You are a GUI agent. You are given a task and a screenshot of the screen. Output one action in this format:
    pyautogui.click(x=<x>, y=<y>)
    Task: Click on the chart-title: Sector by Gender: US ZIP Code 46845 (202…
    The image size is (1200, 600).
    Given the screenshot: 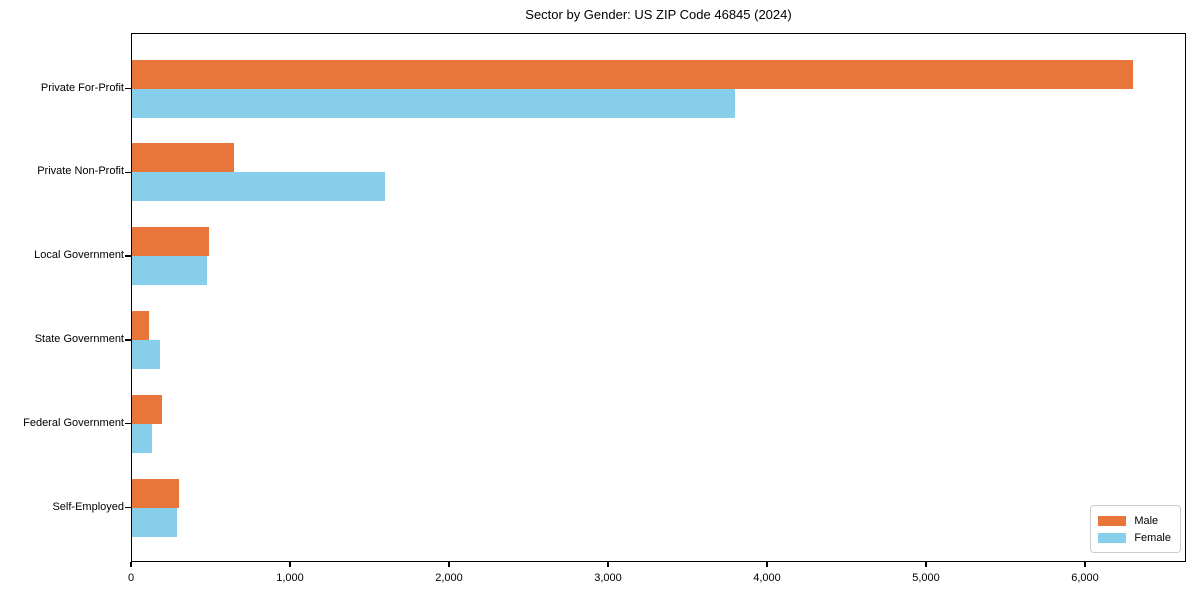 What is the action you would take?
    pyautogui.click(x=658, y=14)
    